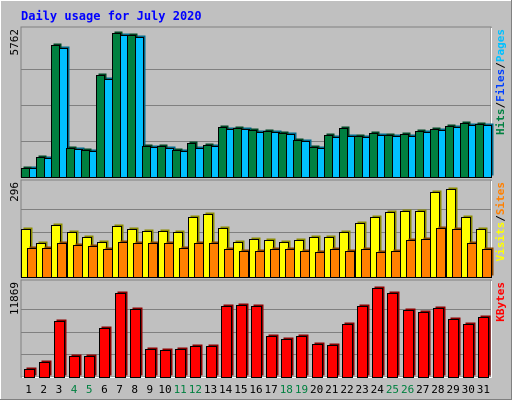 The width and height of the screenshot is (512, 405). Describe the element at coordinates (500, 198) in the screenshot. I see `legend-sites: Sites` at that location.